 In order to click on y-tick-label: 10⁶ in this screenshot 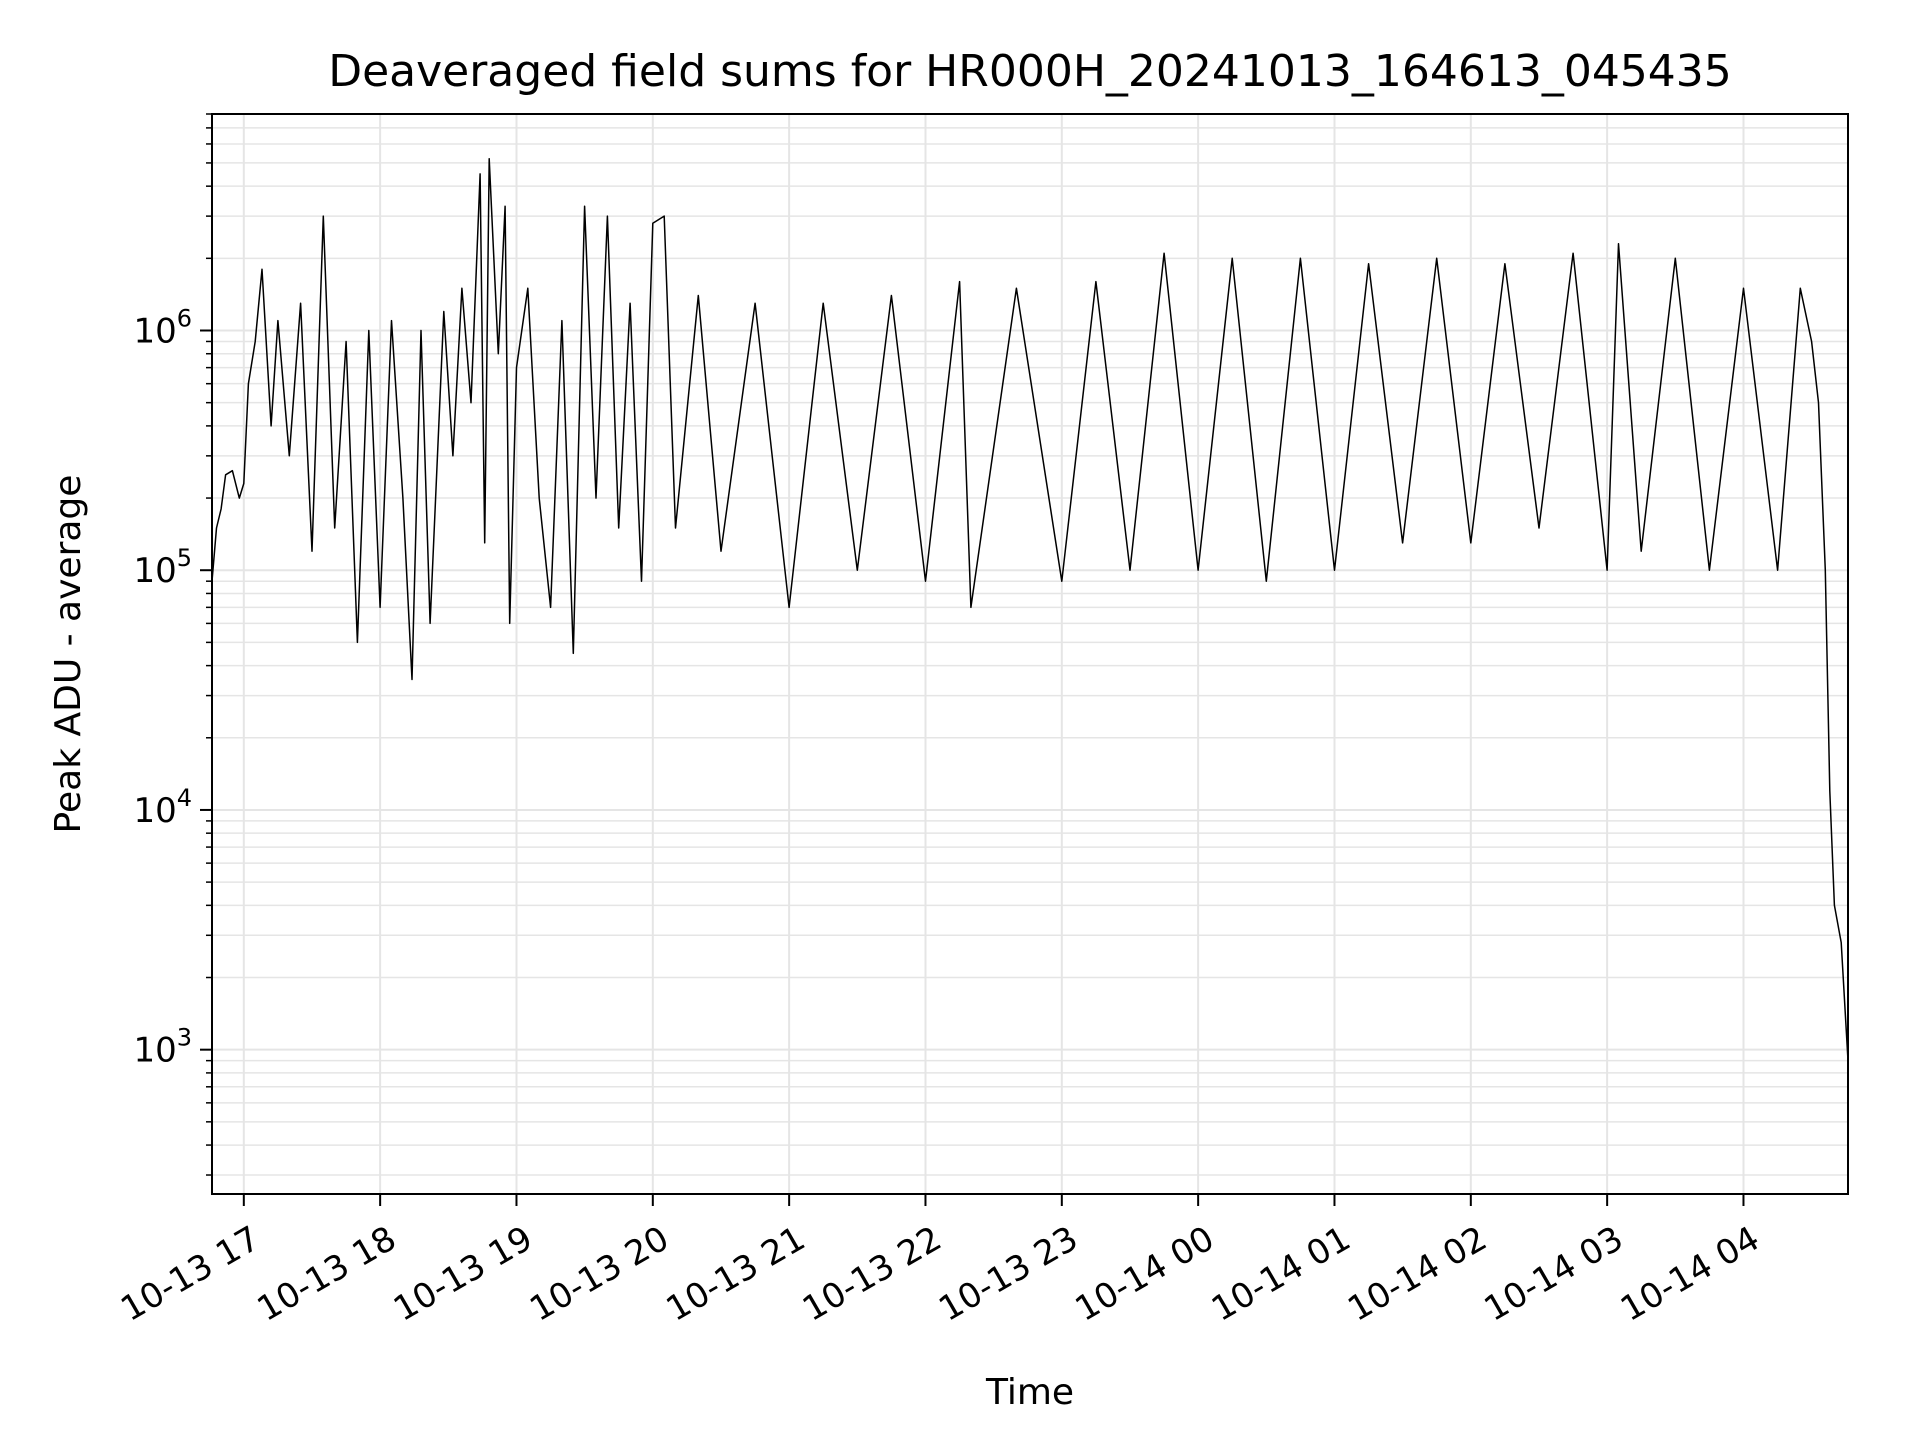, I will do `click(162, 327)`.